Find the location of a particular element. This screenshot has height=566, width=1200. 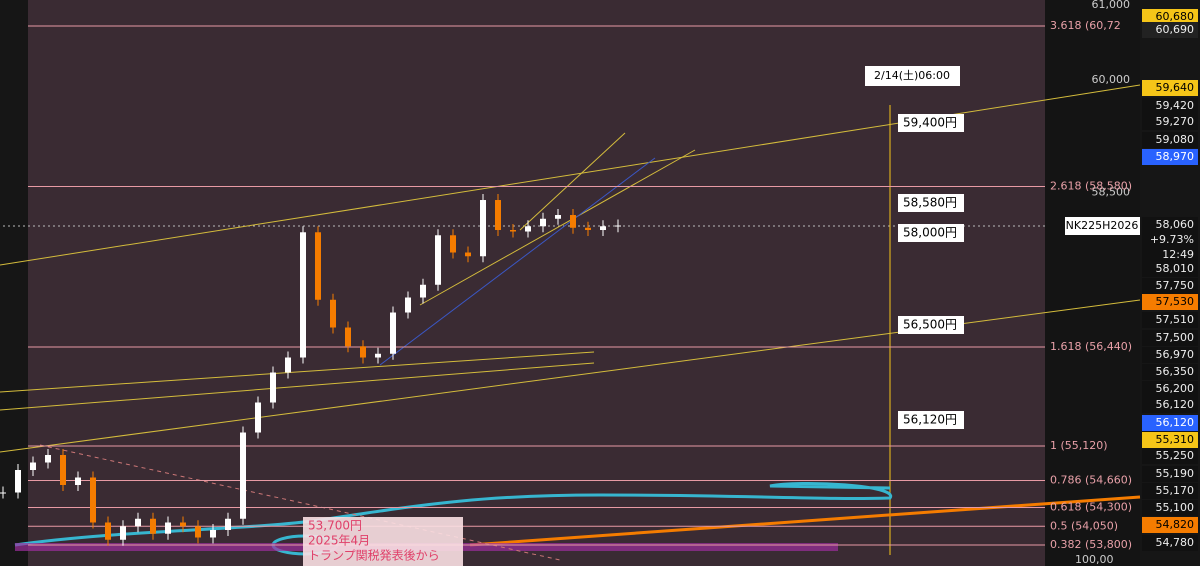

axis-label: 100,00 is located at coordinates (1094, 559).